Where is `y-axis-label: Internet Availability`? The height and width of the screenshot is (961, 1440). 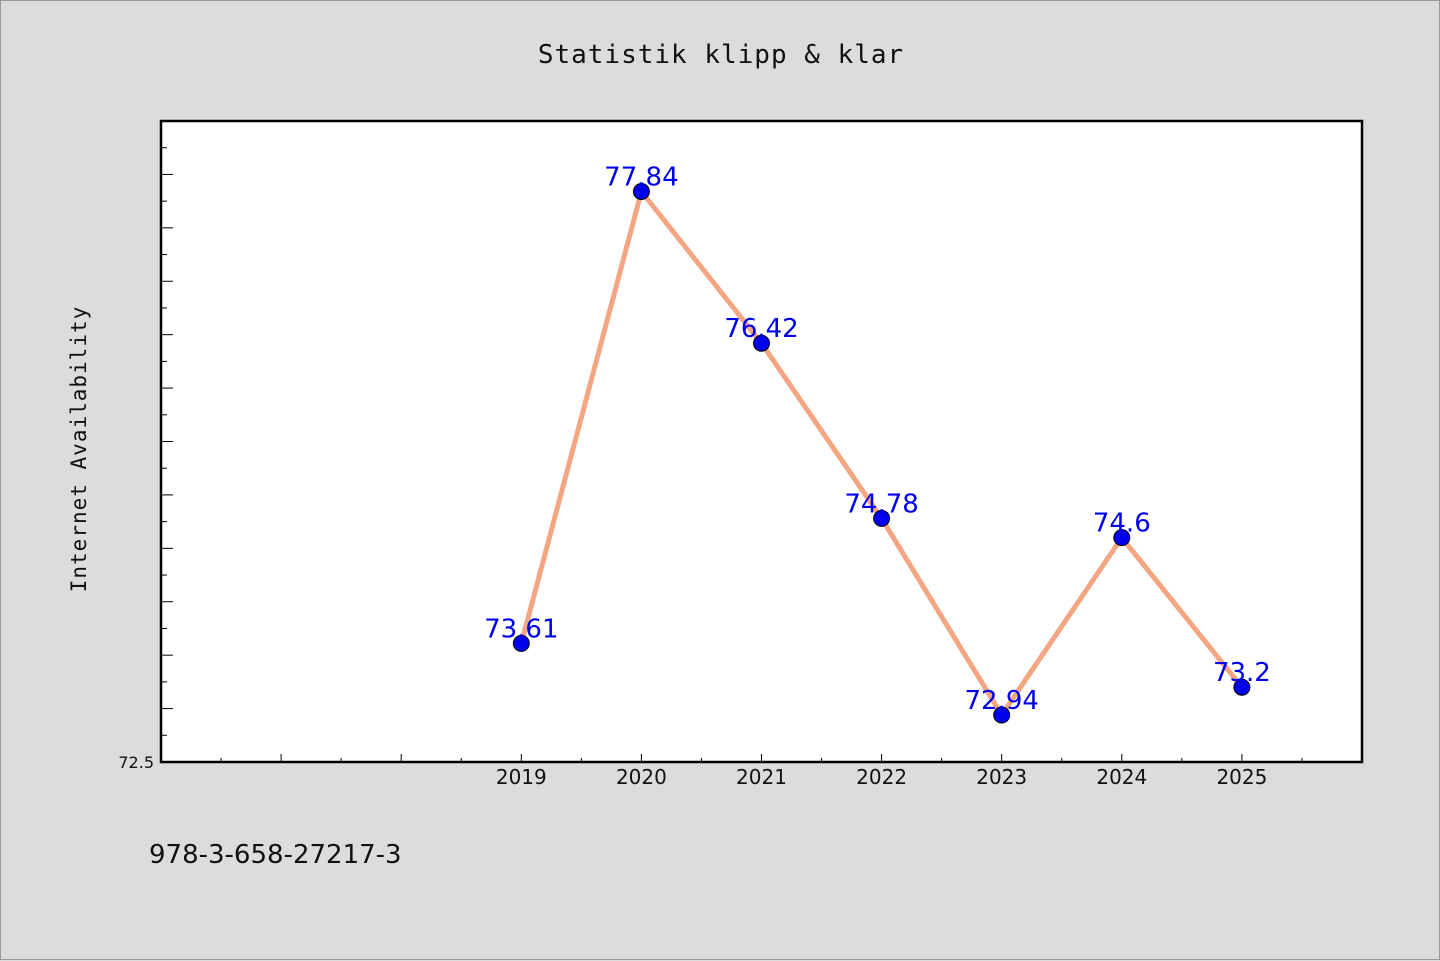 y-axis-label: Internet Availability is located at coordinates (79, 449).